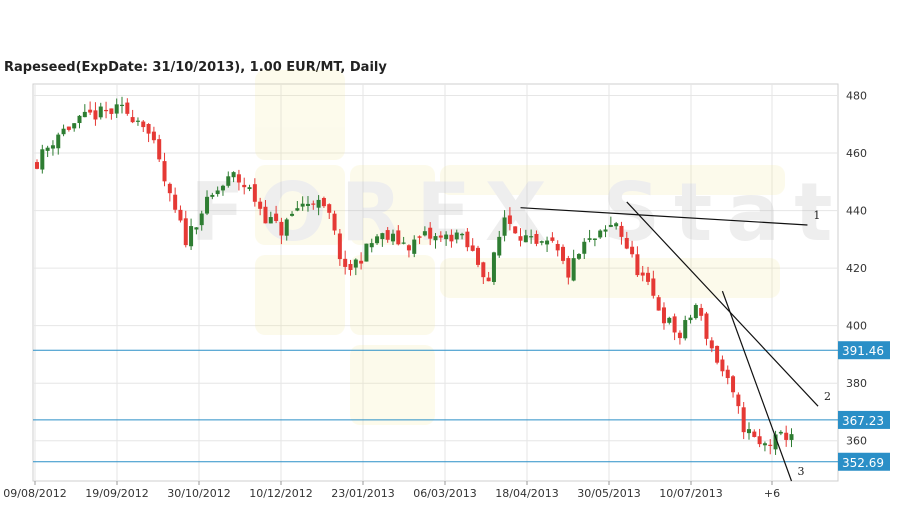 The width and height of the screenshot is (908, 509). What do you see at coordinates (34, 493) in the screenshot?
I see `x-tick-label: 09/08/2012` at bounding box center [34, 493].